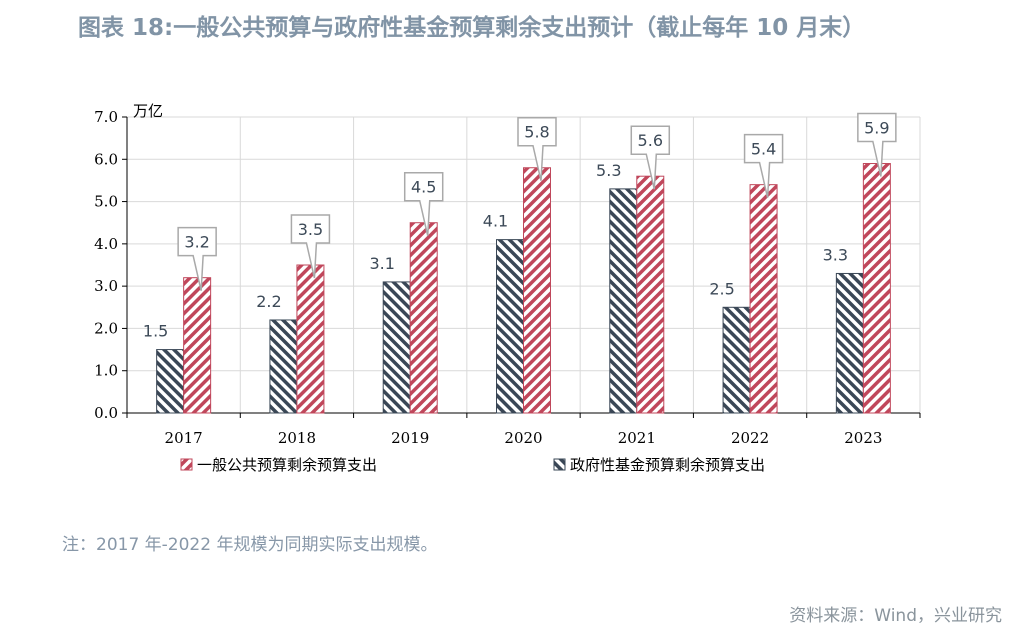 The height and width of the screenshot is (632, 1010). What do you see at coordinates (106, 159) in the screenshot?
I see `y-tick-label: 6.0` at bounding box center [106, 159].